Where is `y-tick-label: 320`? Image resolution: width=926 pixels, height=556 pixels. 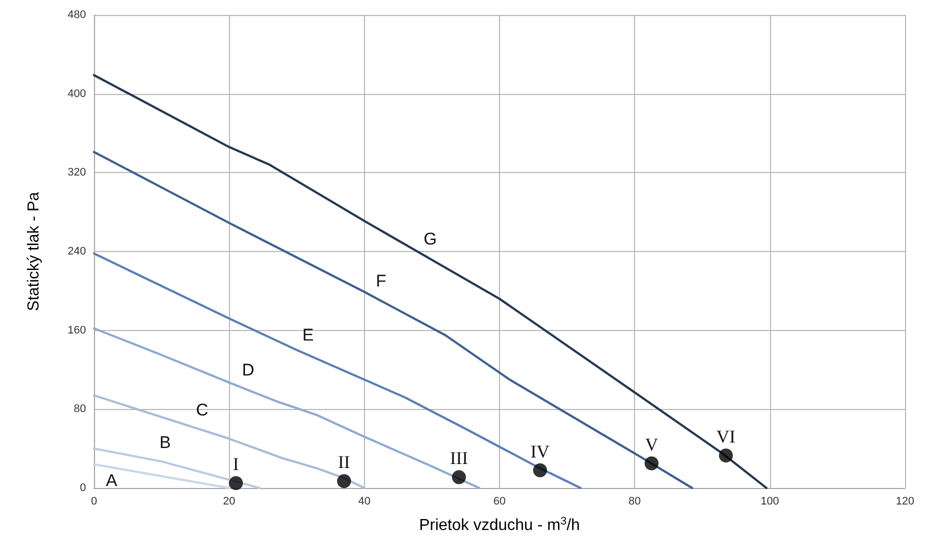 y-tick-label: 320 is located at coordinates (77, 172).